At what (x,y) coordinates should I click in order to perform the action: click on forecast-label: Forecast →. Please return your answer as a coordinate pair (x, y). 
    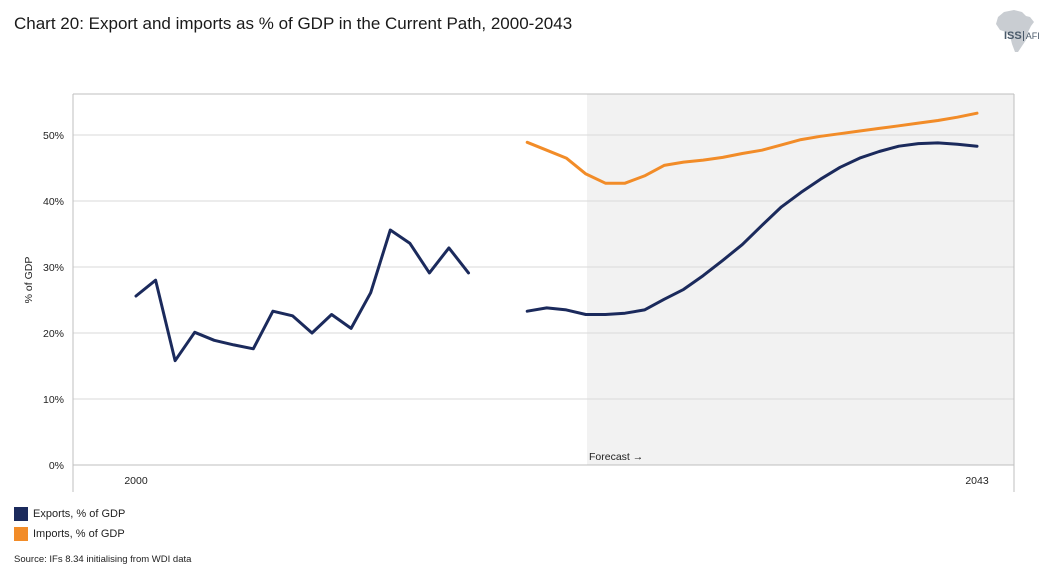
    Looking at the image, I should click on (616, 457).